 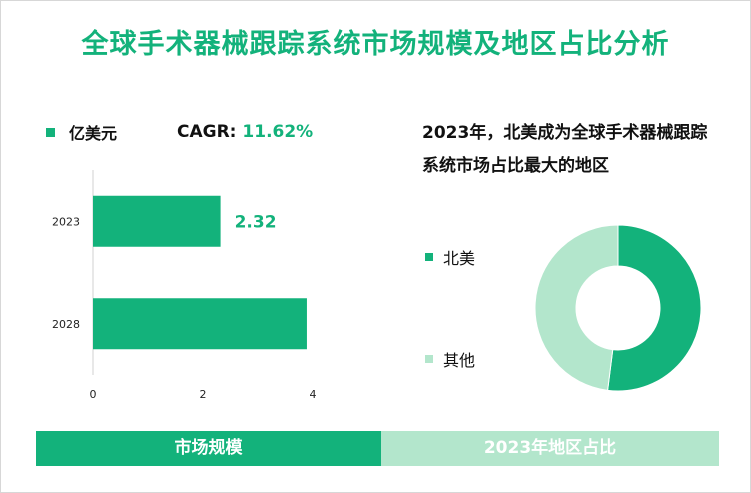 What do you see at coordinates (375, 44) in the screenshot?
I see `page-title: 全球手术器械跟踪系统市场规模及地区占比分析` at bounding box center [375, 44].